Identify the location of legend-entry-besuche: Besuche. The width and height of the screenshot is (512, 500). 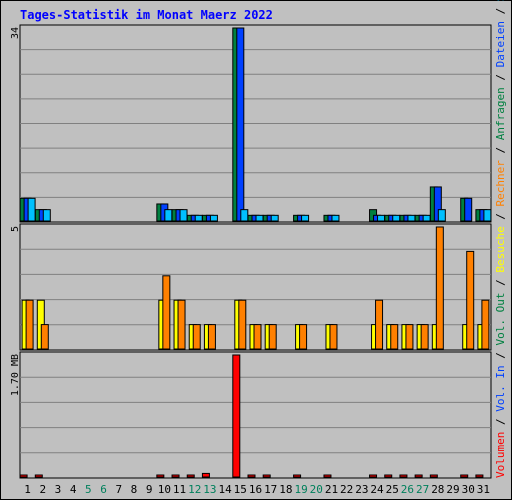
(500, 249).